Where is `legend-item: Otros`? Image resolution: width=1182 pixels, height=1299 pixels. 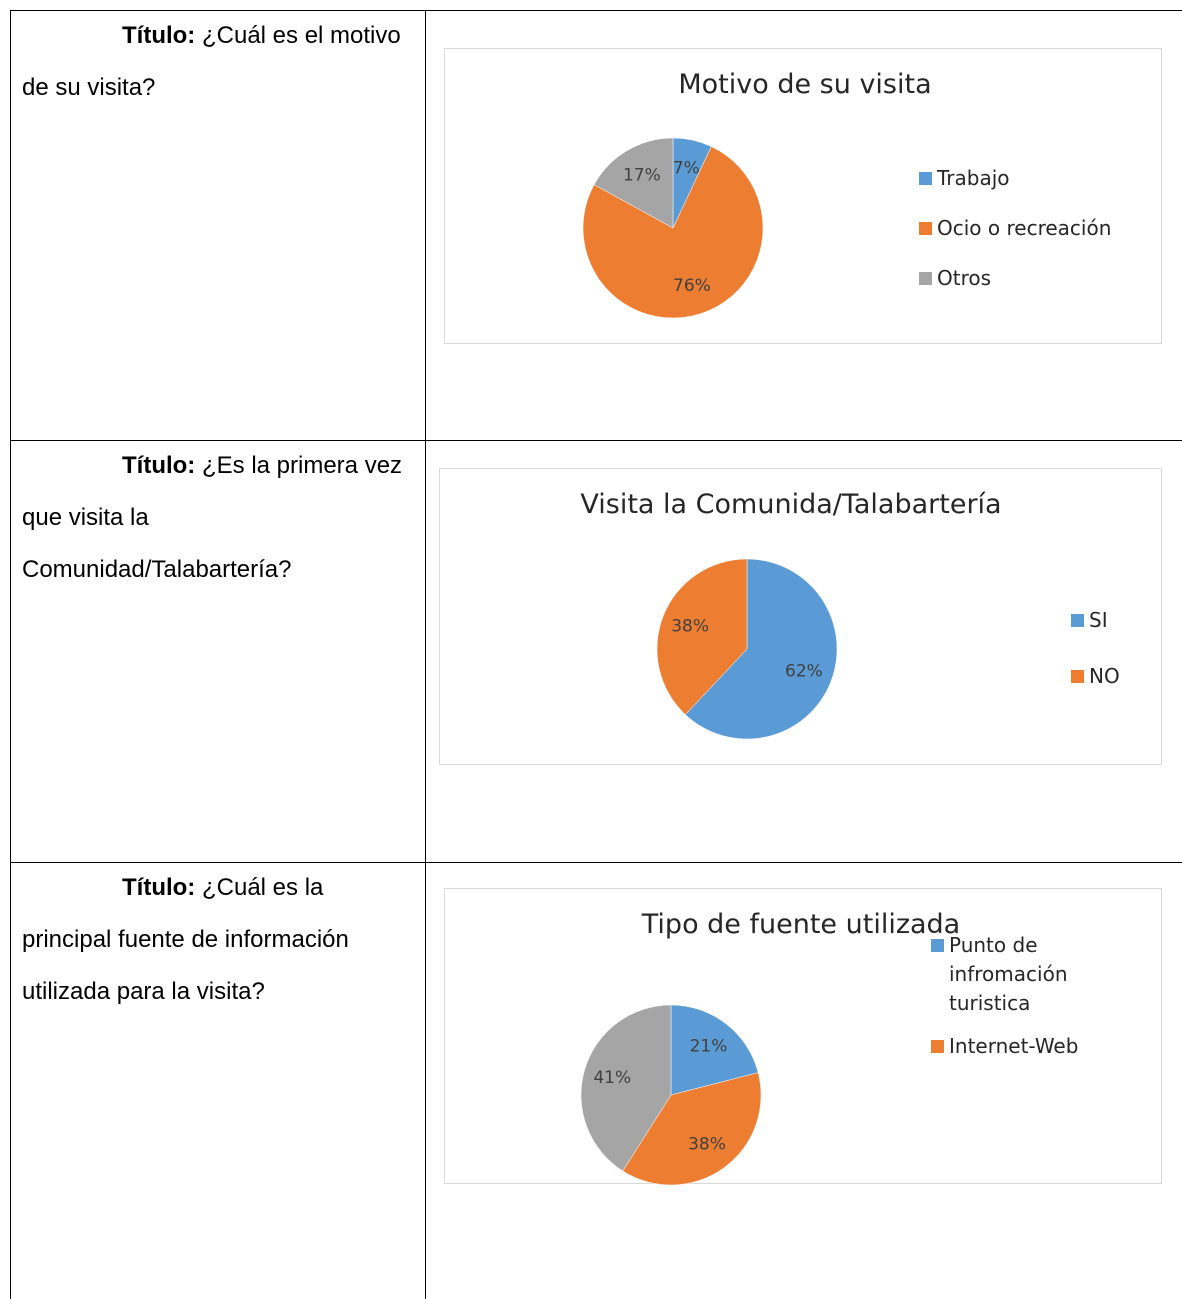
legend-item: Otros is located at coordinates (1039, 278).